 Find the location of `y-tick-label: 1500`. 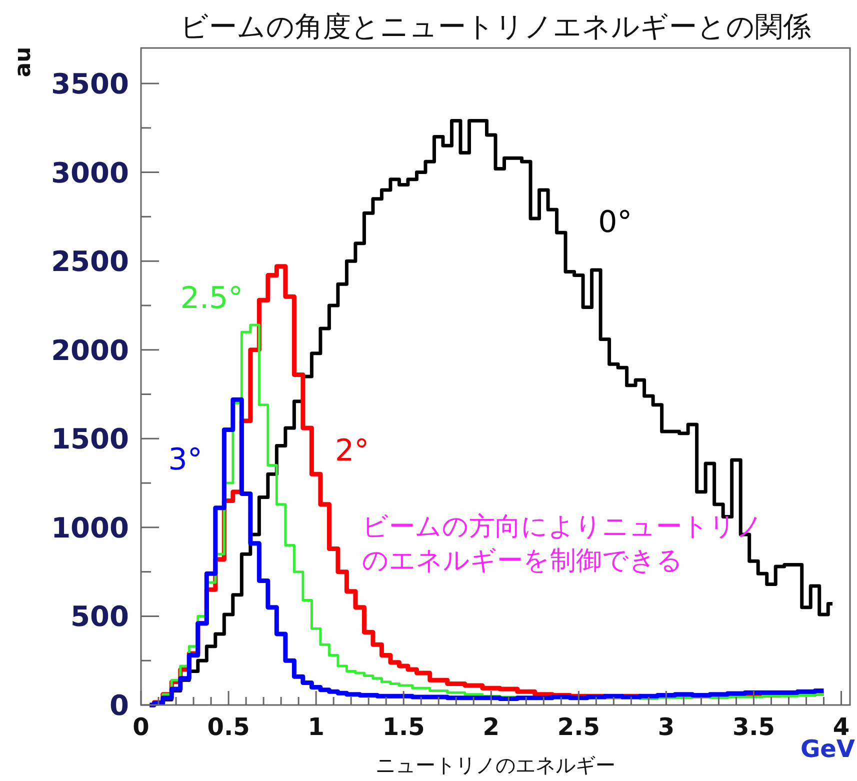

y-tick-label: 1500 is located at coordinates (90, 439).